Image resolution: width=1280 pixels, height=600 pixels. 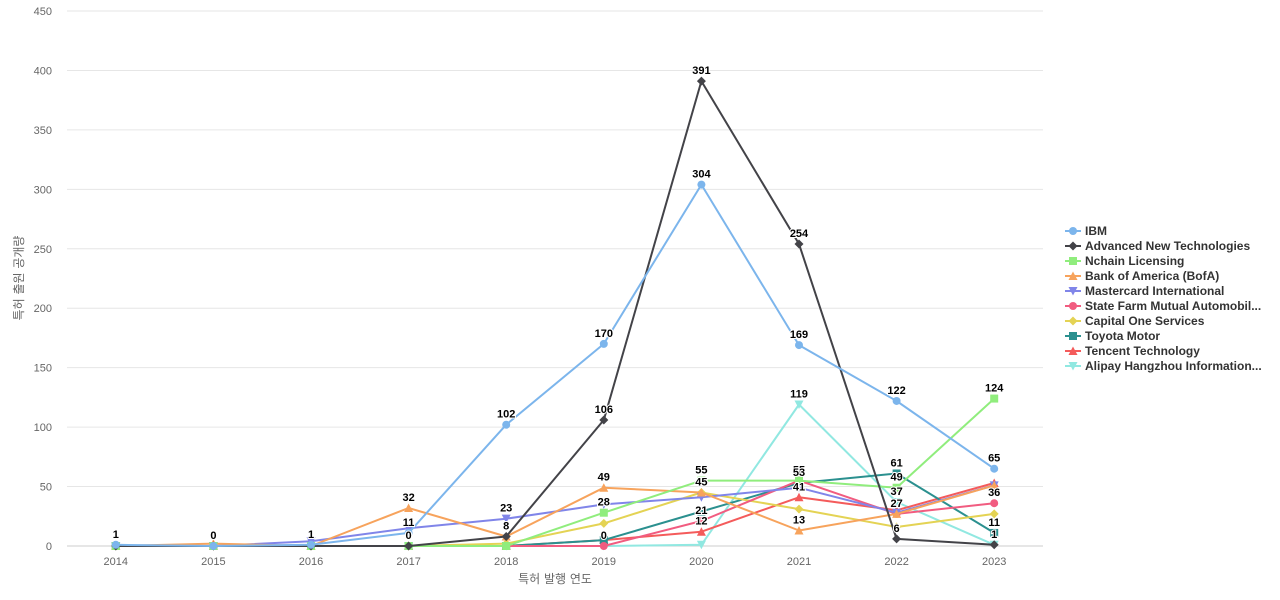 What do you see at coordinates (43, 309) in the screenshot?
I see `y-tick-label: 200` at bounding box center [43, 309].